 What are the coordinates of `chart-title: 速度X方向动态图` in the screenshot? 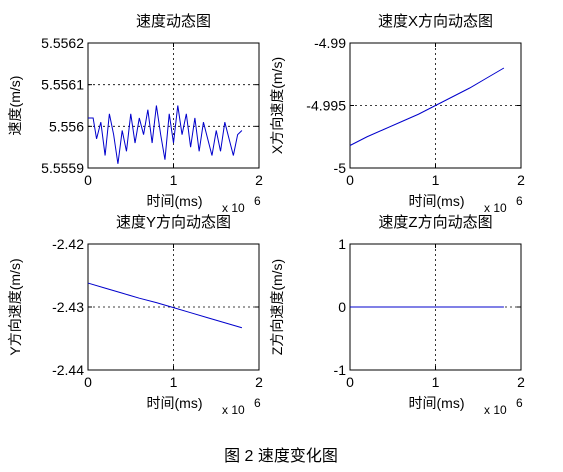 It's located at (435, 21).